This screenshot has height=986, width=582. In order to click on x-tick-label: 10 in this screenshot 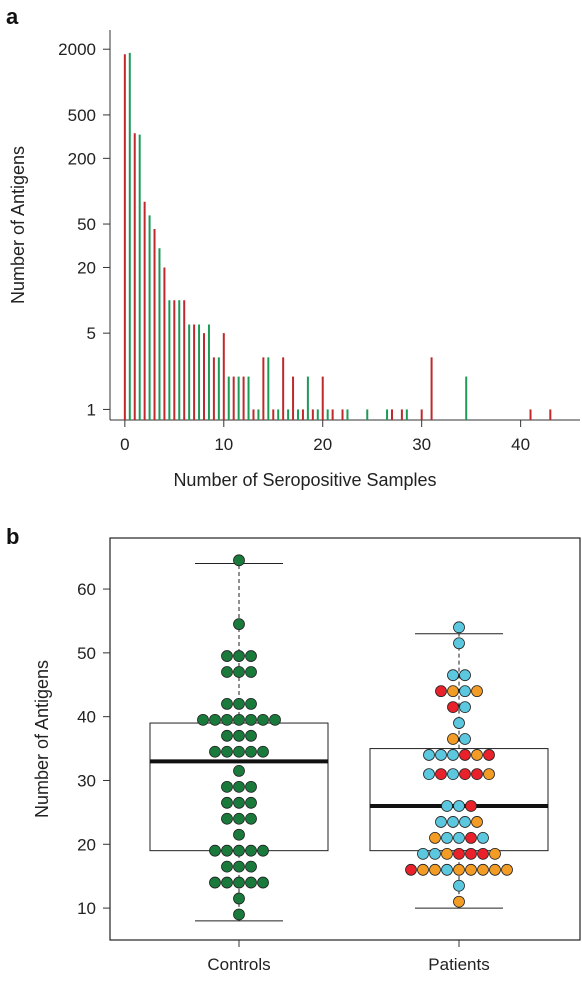, I will do `click(223, 444)`.